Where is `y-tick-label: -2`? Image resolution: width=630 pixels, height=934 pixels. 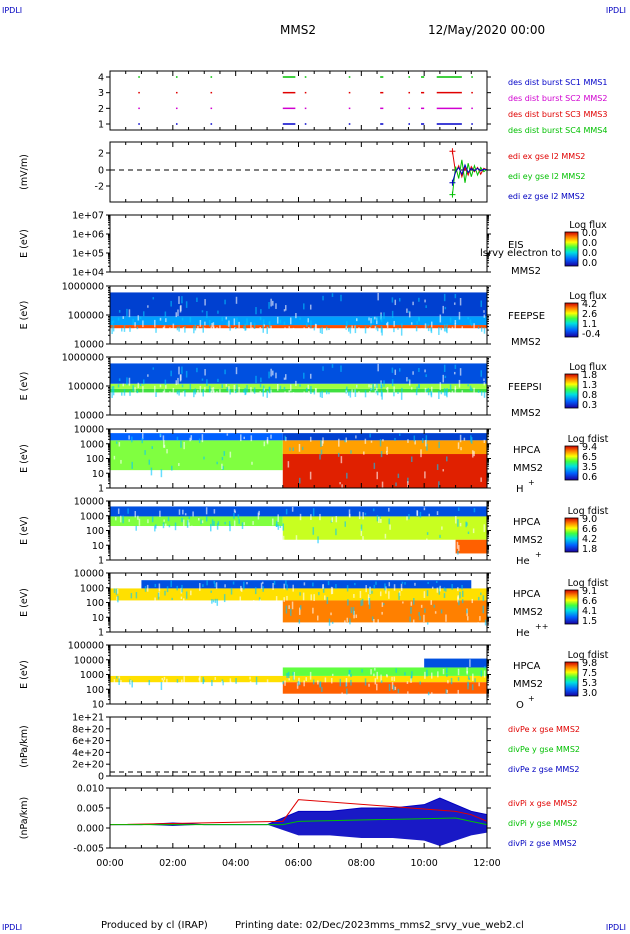 y-tick-label: -2 is located at coordinates (99, 187).